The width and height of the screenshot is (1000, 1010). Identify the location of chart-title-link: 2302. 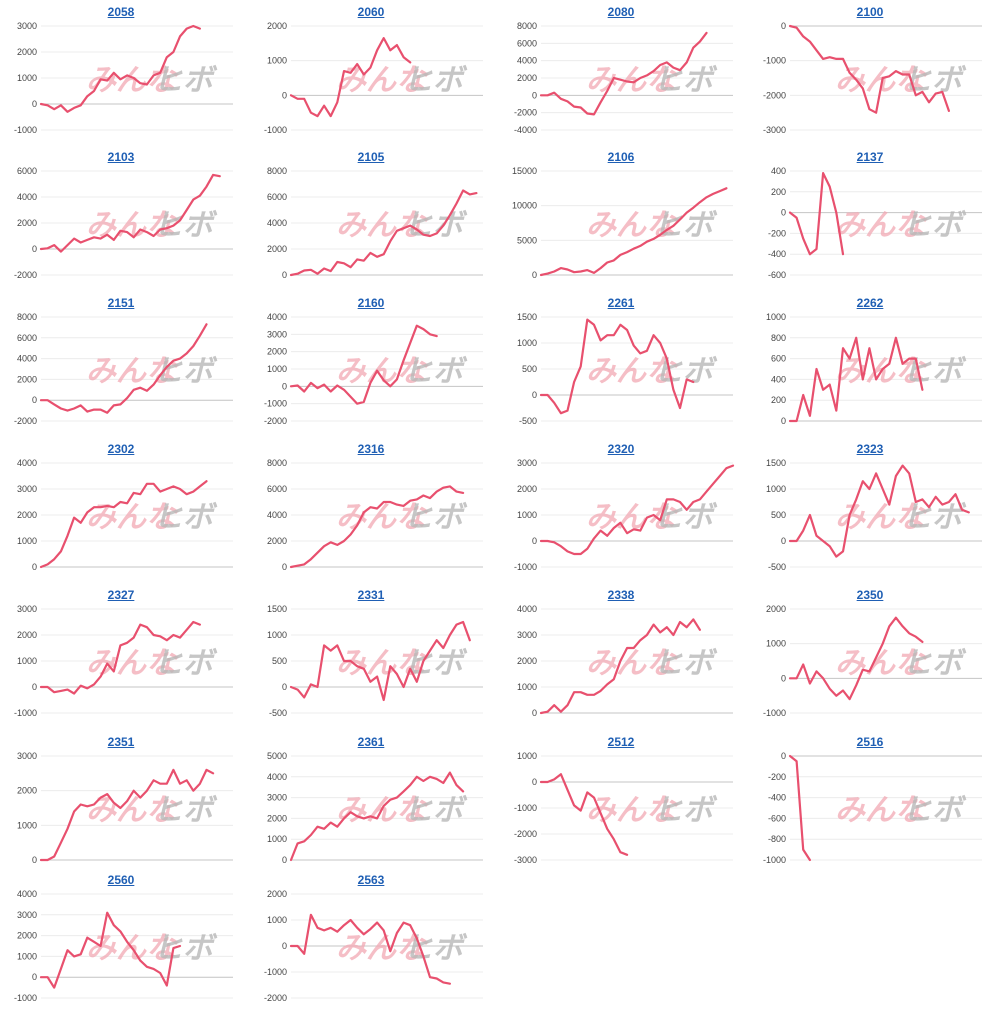
(121, 449).